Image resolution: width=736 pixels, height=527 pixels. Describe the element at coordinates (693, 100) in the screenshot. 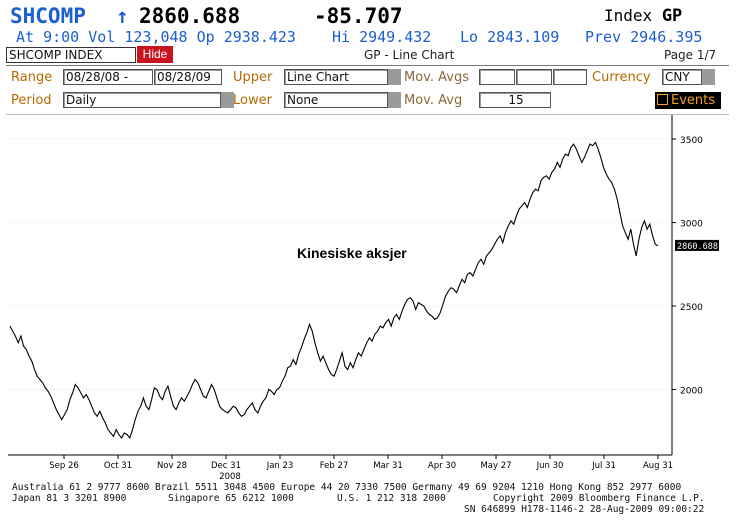

I see `events-label: Events` at that location.